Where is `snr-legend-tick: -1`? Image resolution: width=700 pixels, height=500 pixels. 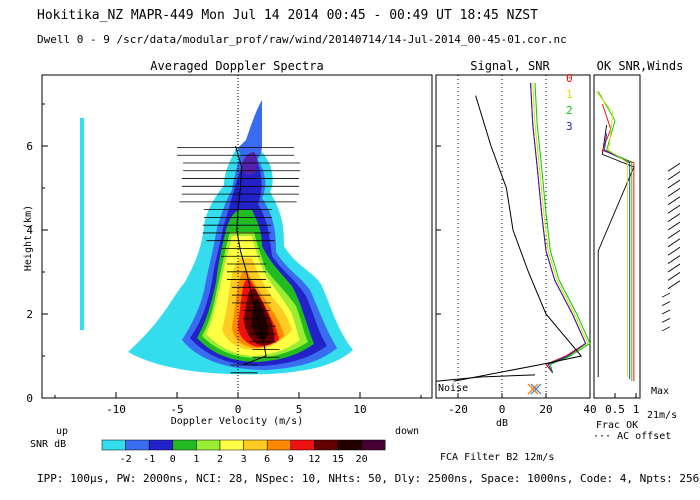
snr-legend-tick: -1 is located at coordinates (149, 459).